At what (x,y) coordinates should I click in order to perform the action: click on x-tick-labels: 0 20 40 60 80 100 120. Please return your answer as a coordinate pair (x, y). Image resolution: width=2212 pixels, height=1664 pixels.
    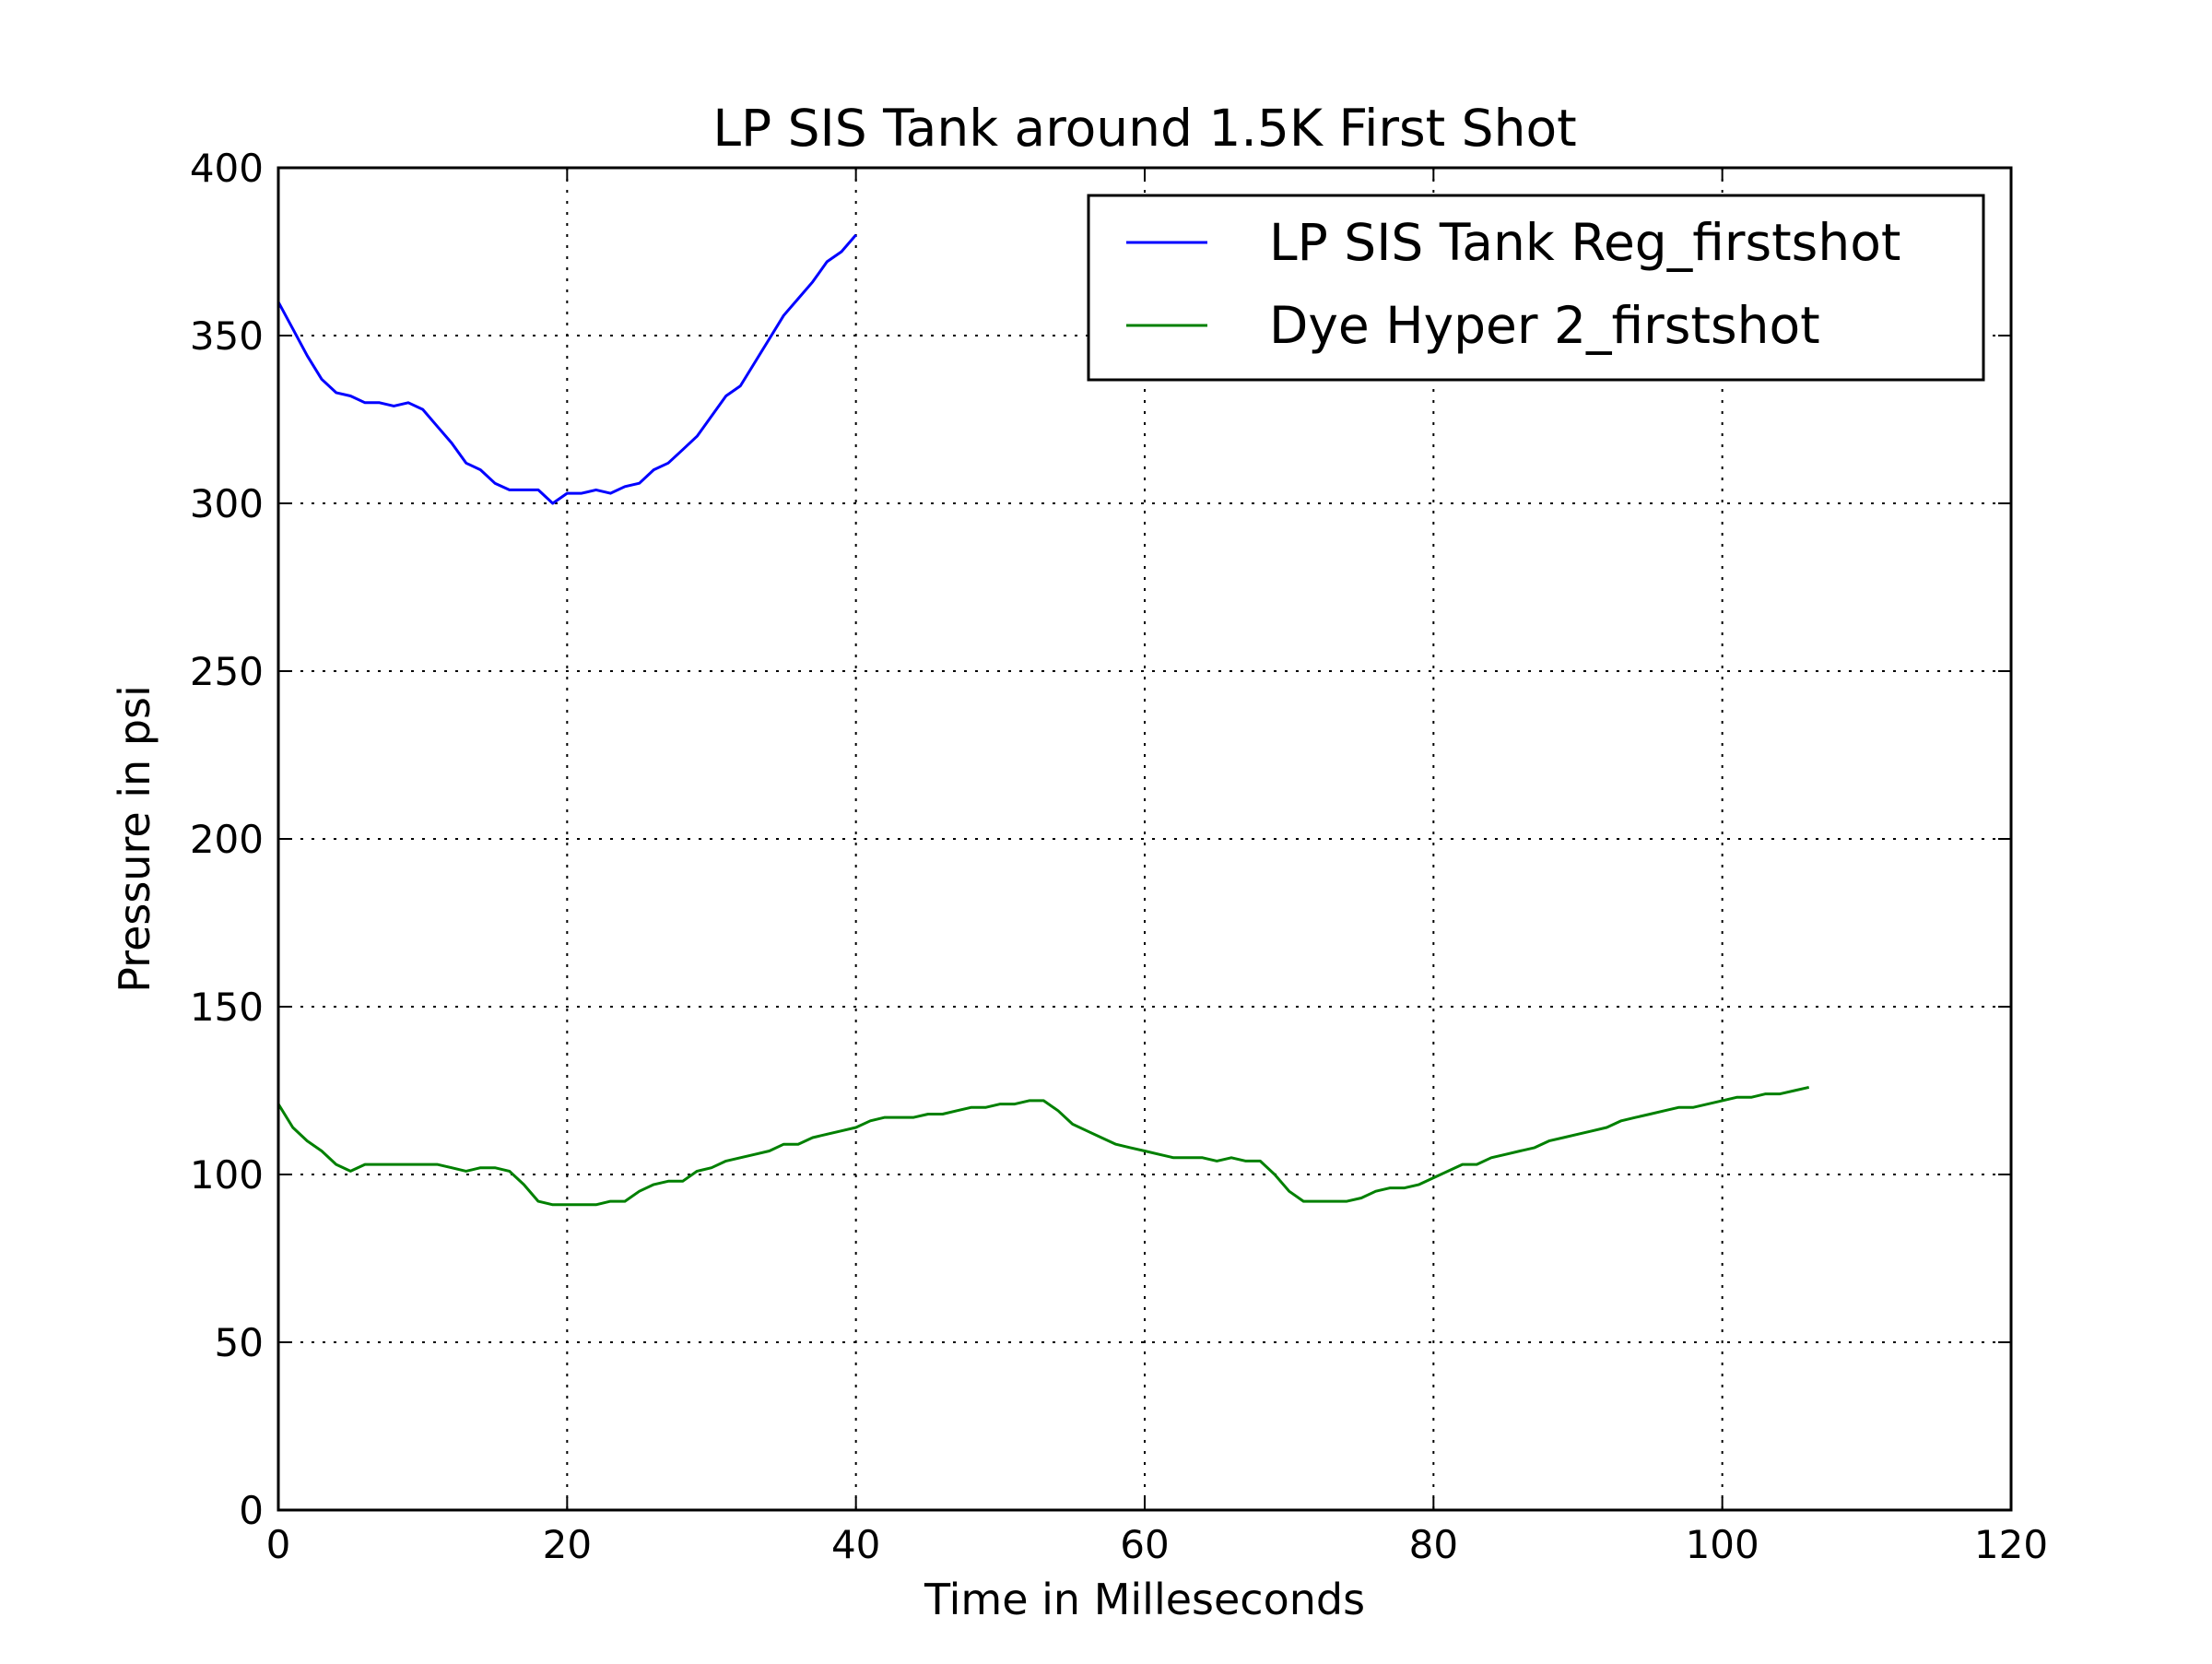
    Looking at the image, I should click on (1157, 1544).